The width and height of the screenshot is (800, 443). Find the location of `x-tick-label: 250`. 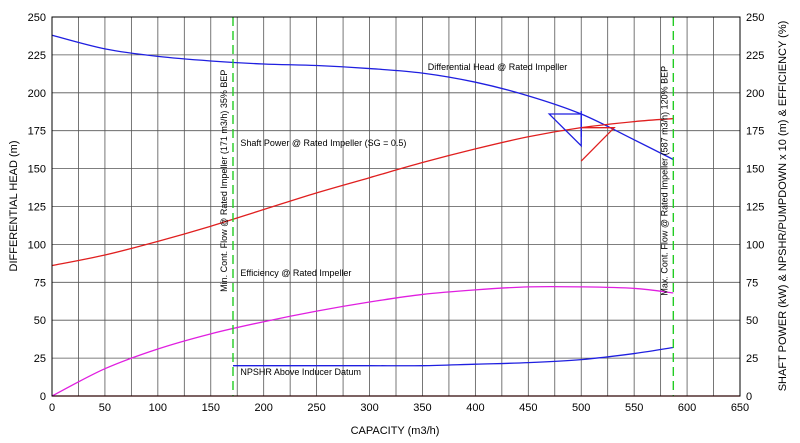

x-tick-label: 250 is located at coordinates (316, 408).